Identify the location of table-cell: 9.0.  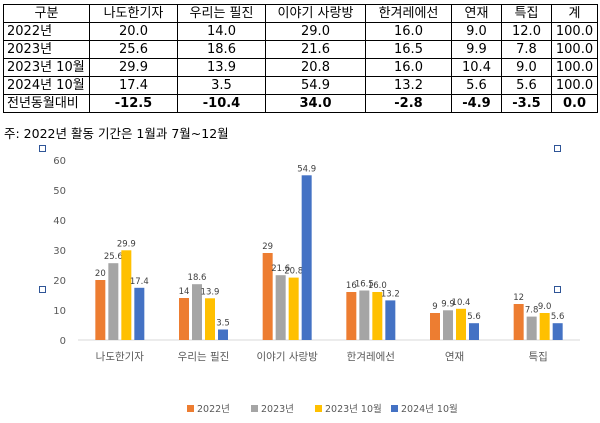
(476, 31).